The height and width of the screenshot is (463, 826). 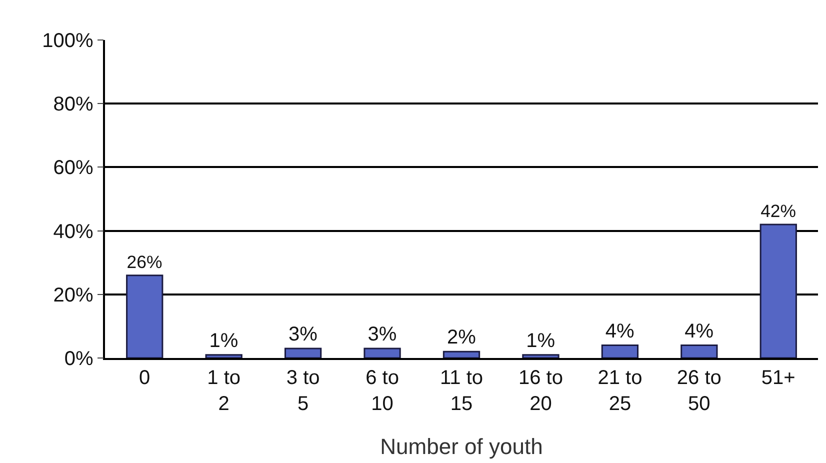 I want to click on x-tick-label: 21 to 25, so click(x=620, y=390).